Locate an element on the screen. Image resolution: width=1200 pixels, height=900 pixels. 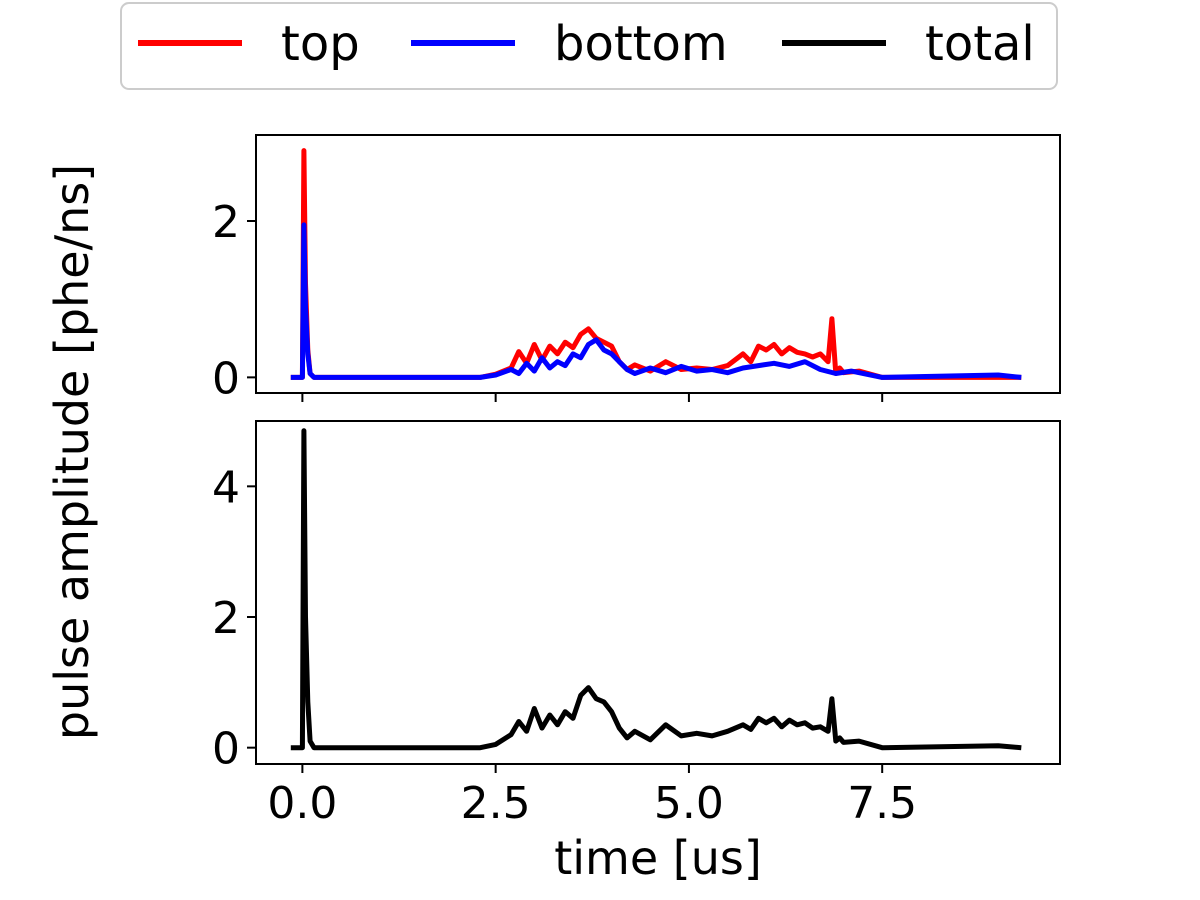
top-panel-ticks: 02 is located at coordinates (548, 300).